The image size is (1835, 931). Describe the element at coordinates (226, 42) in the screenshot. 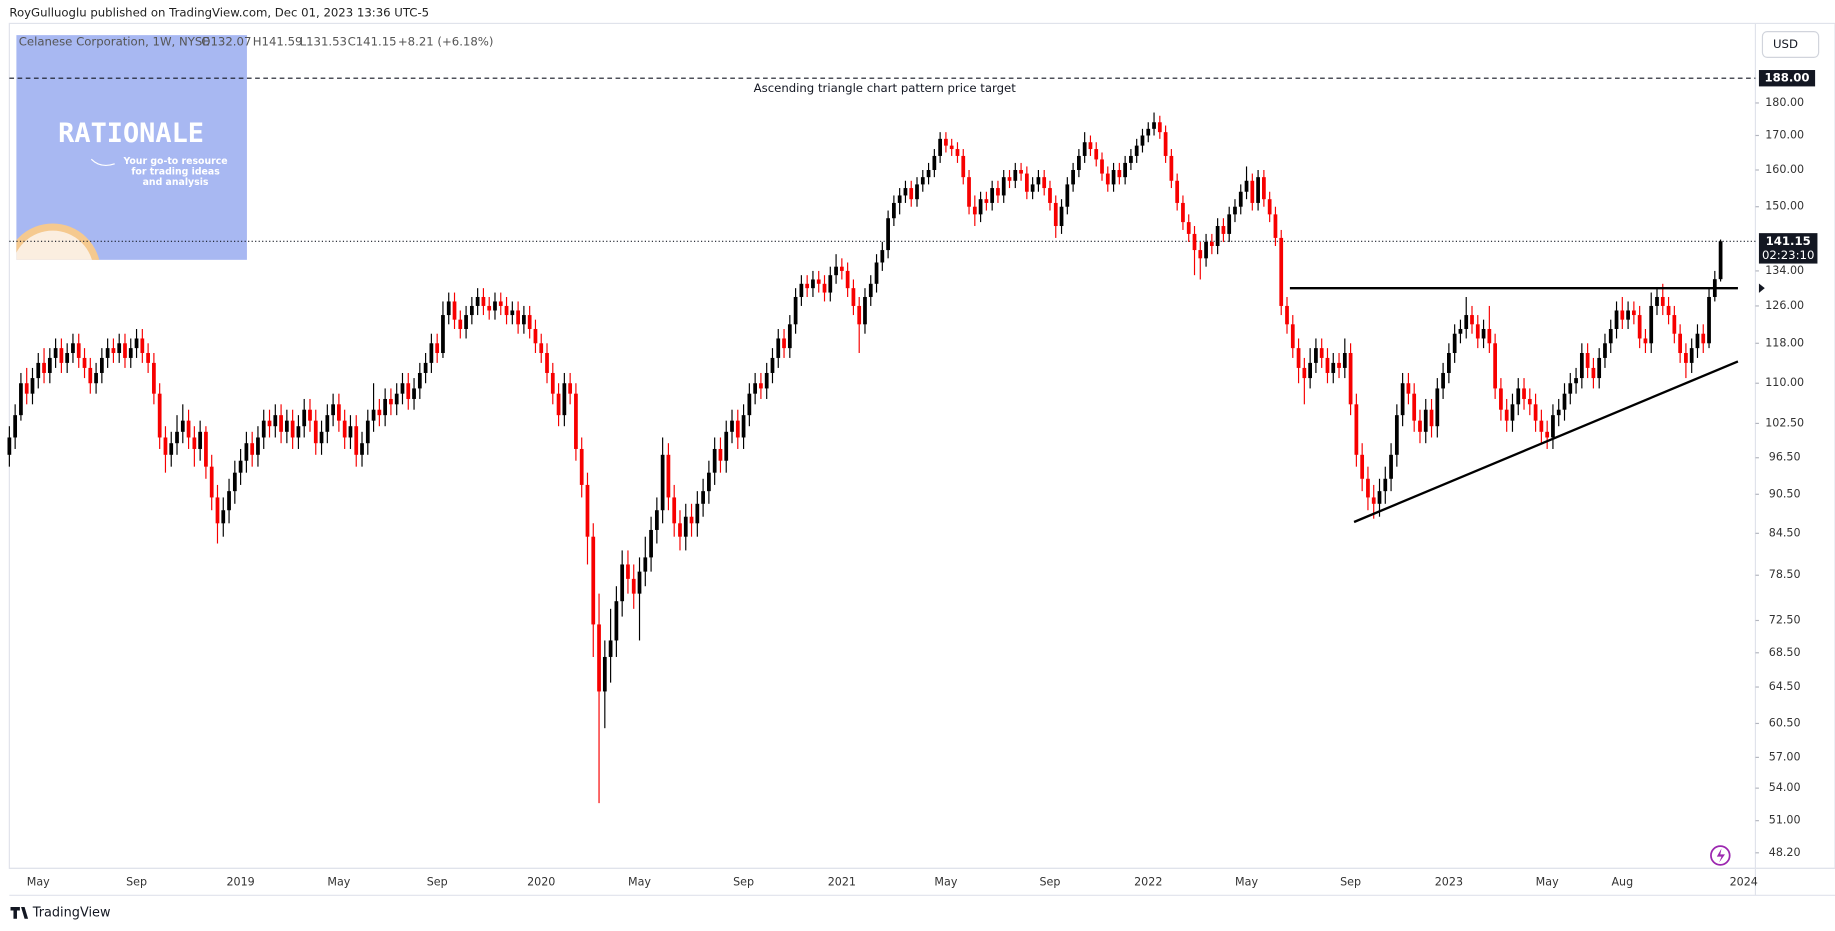

I see `legend-open: O132.07` at that location.